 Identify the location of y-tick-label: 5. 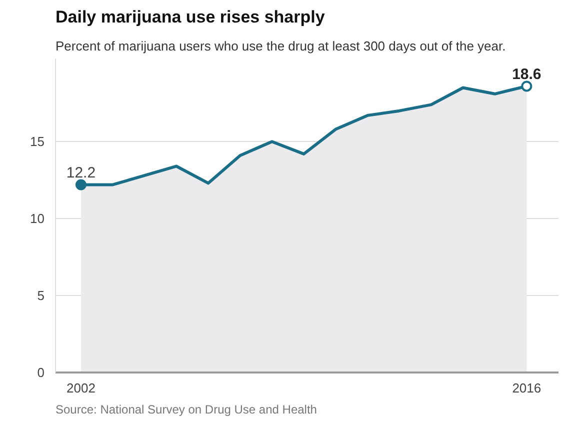
(41, 296).